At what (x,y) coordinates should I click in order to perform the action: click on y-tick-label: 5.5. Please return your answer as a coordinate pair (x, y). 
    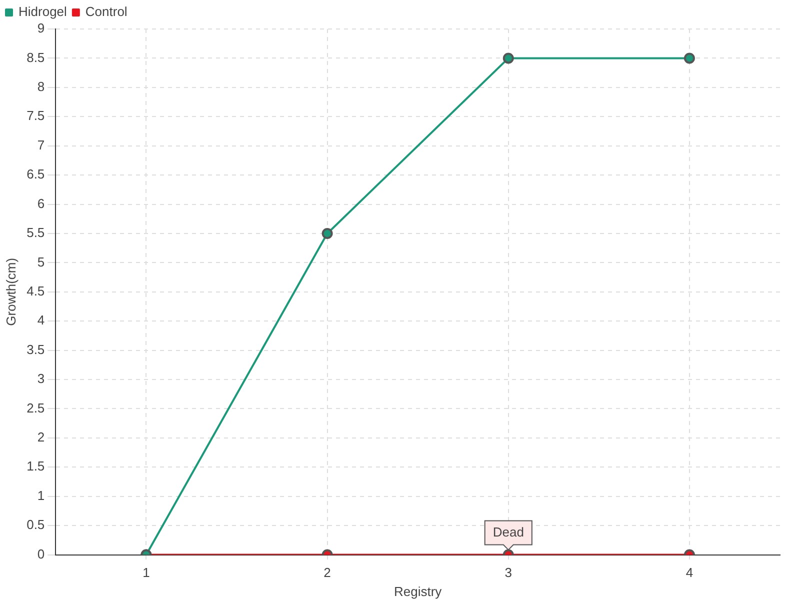
    Looking at the image, I should click on (35, 232).